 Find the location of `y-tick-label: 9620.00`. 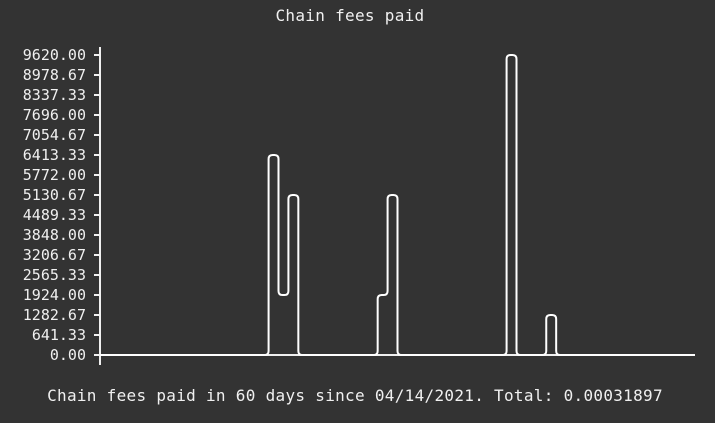

y-tick-label: 9620.00 is located at coordinates (54, 55).